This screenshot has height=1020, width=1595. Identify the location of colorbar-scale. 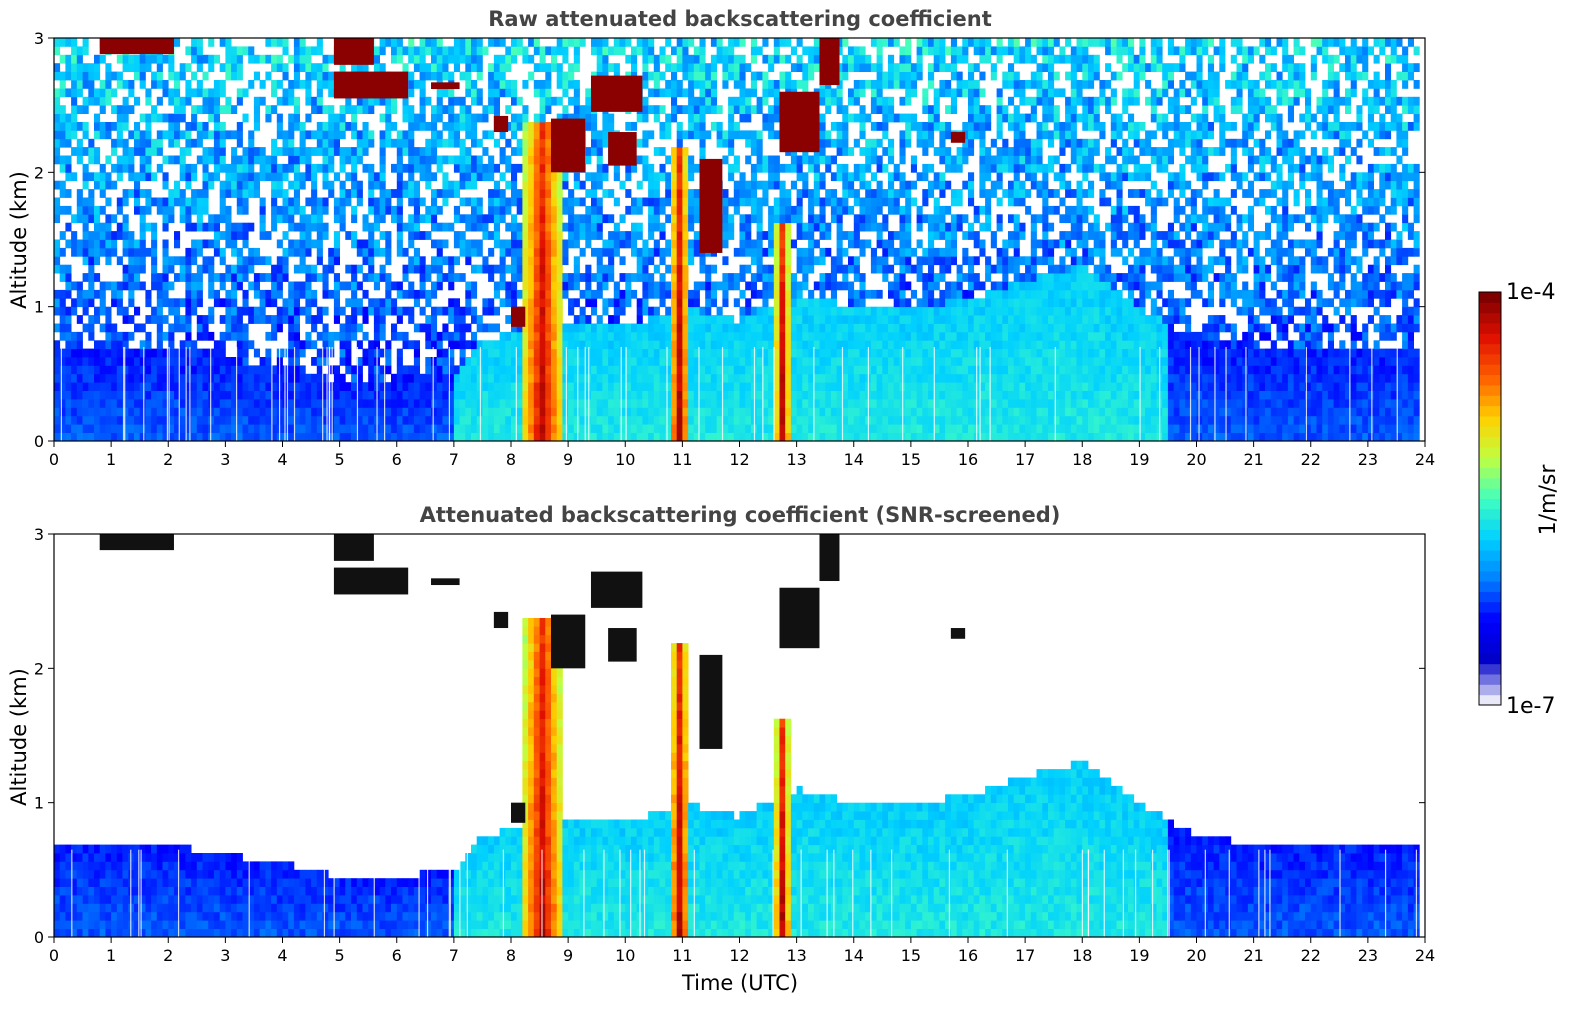
(1490, 499).